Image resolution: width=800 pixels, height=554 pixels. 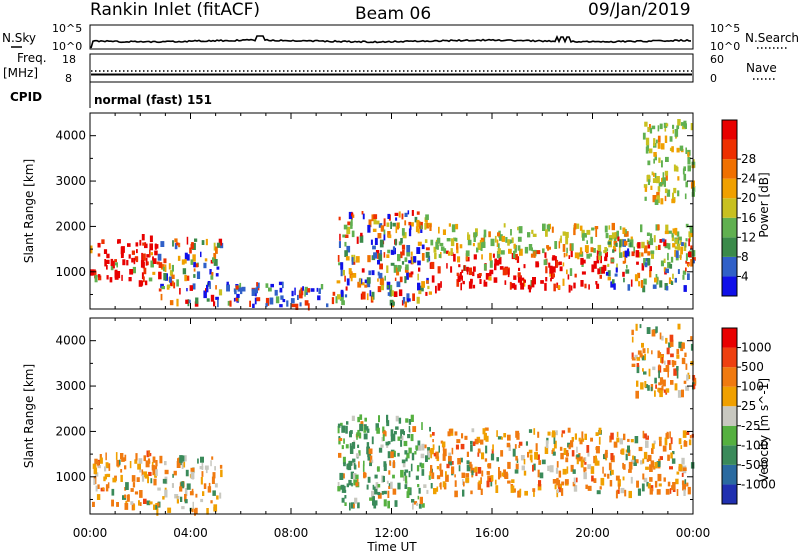 I want to click on colorbar-tick-label: 100, so click(x=752, y=387).